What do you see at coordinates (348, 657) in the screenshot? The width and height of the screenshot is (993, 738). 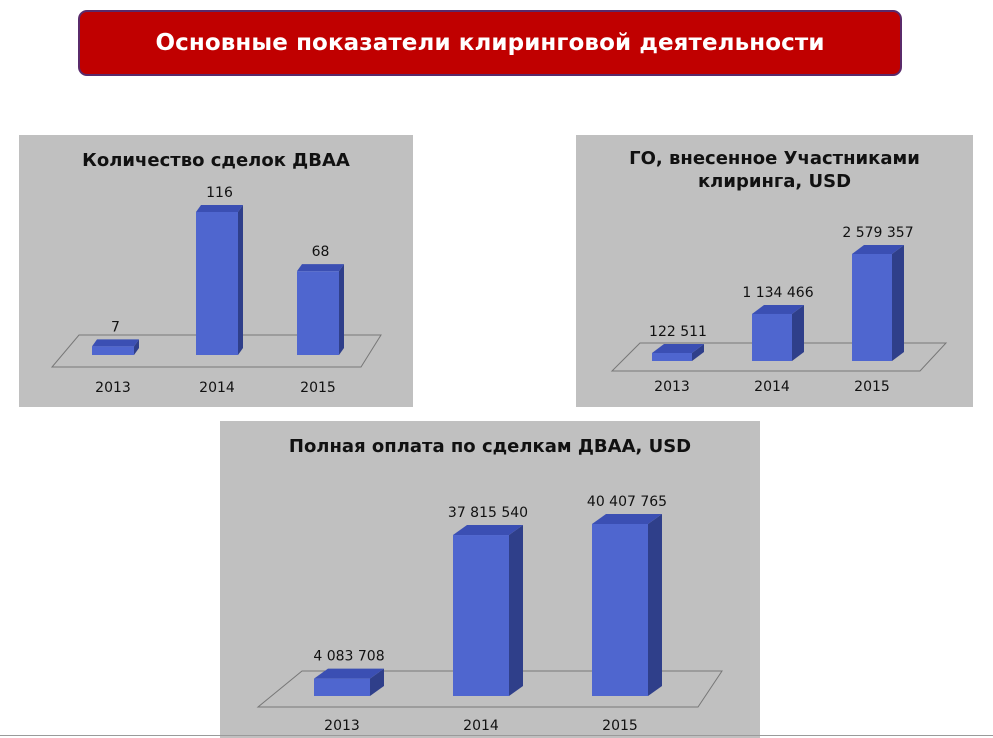 I see `data-label: 4 083 708` at bounding box center [348, 657].